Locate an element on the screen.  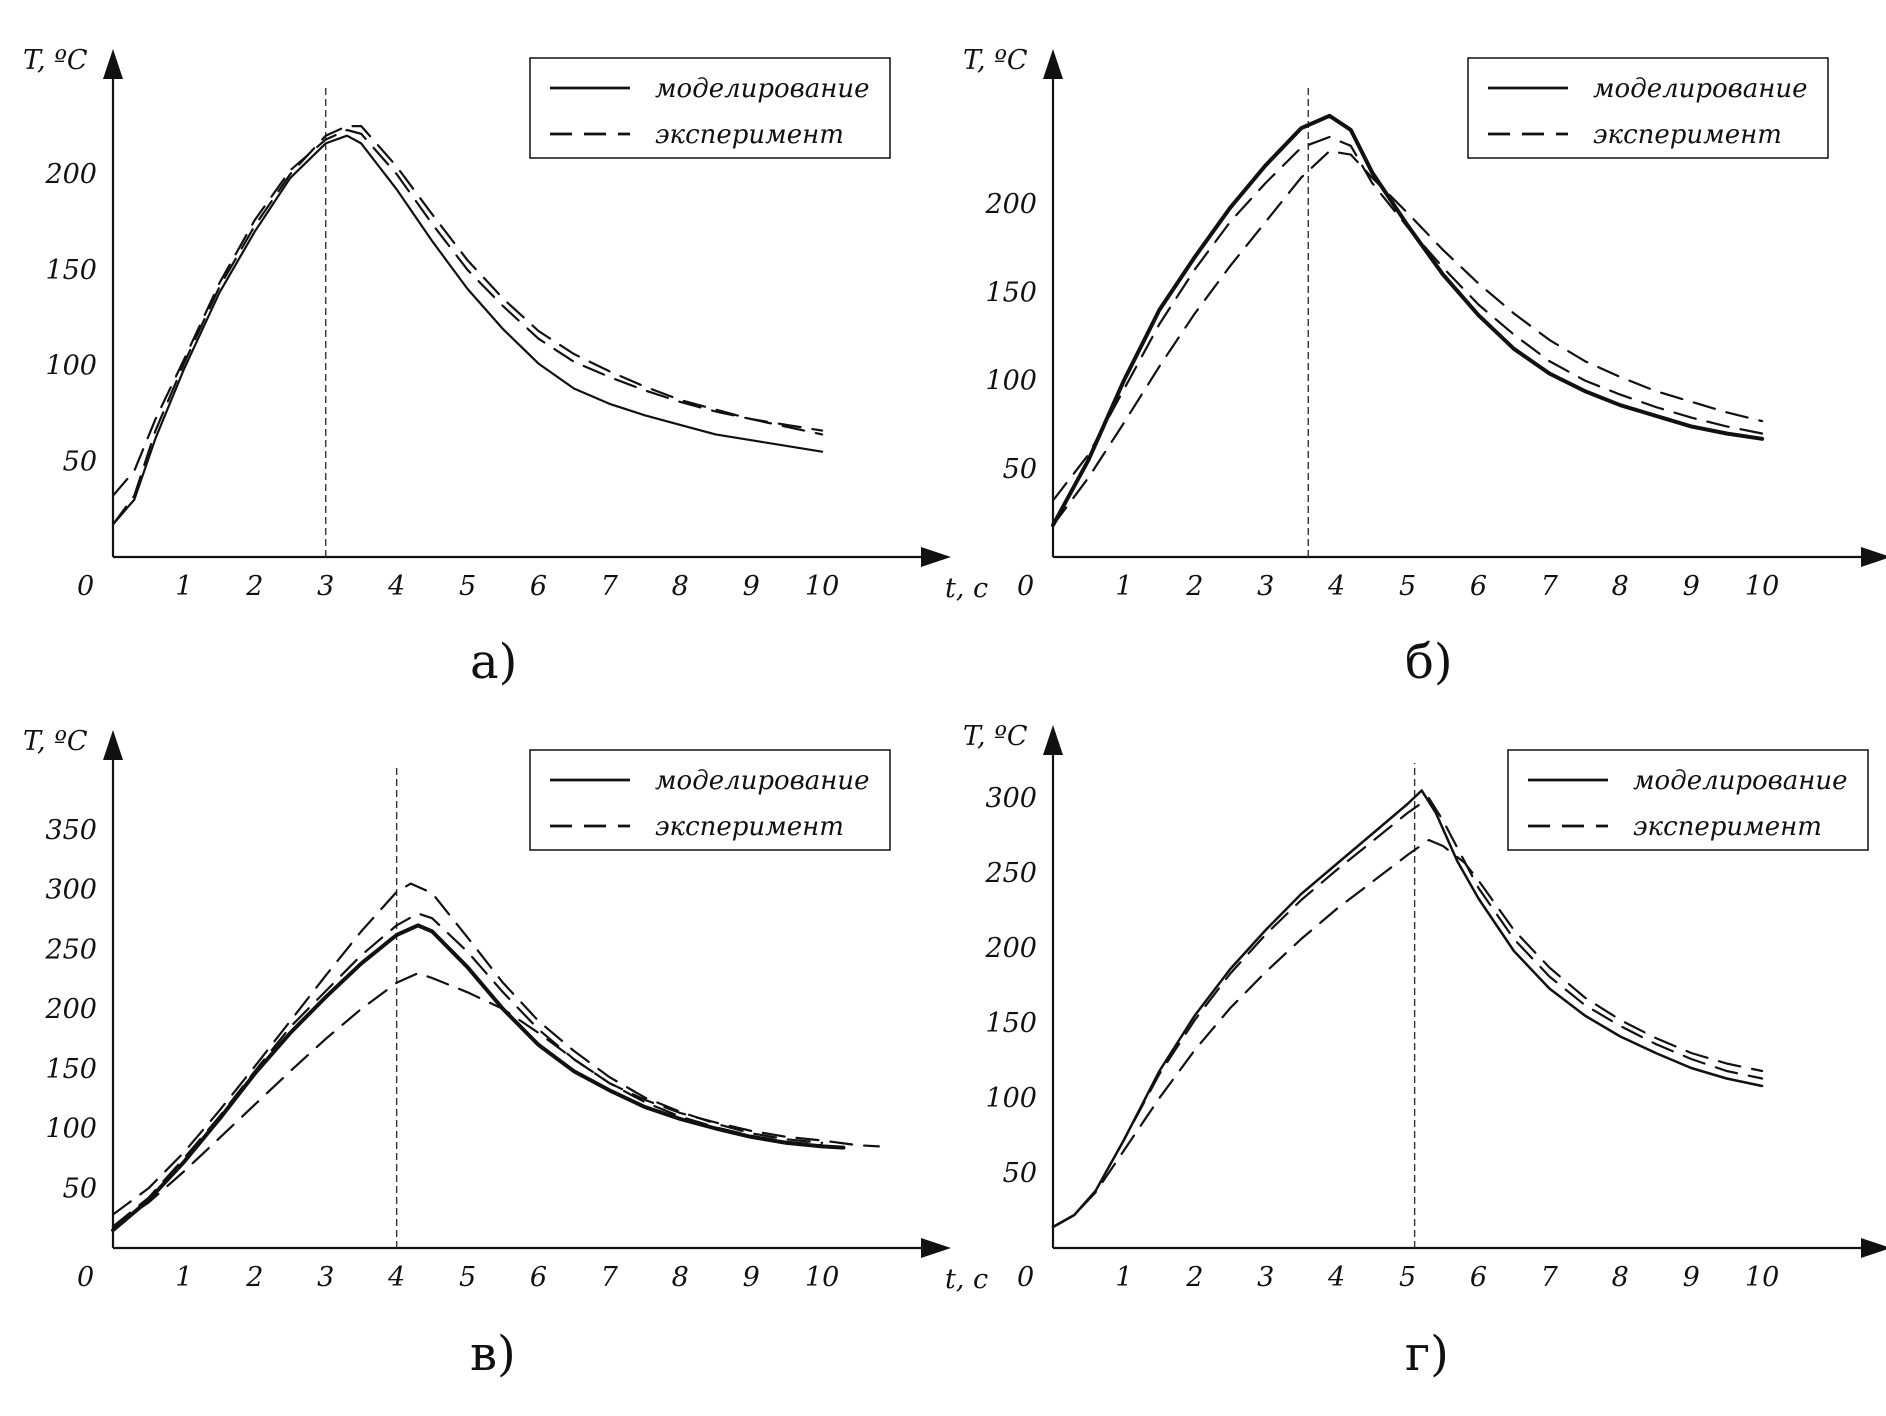
y-tick-label: 350 is located at coordinates (71, 830).